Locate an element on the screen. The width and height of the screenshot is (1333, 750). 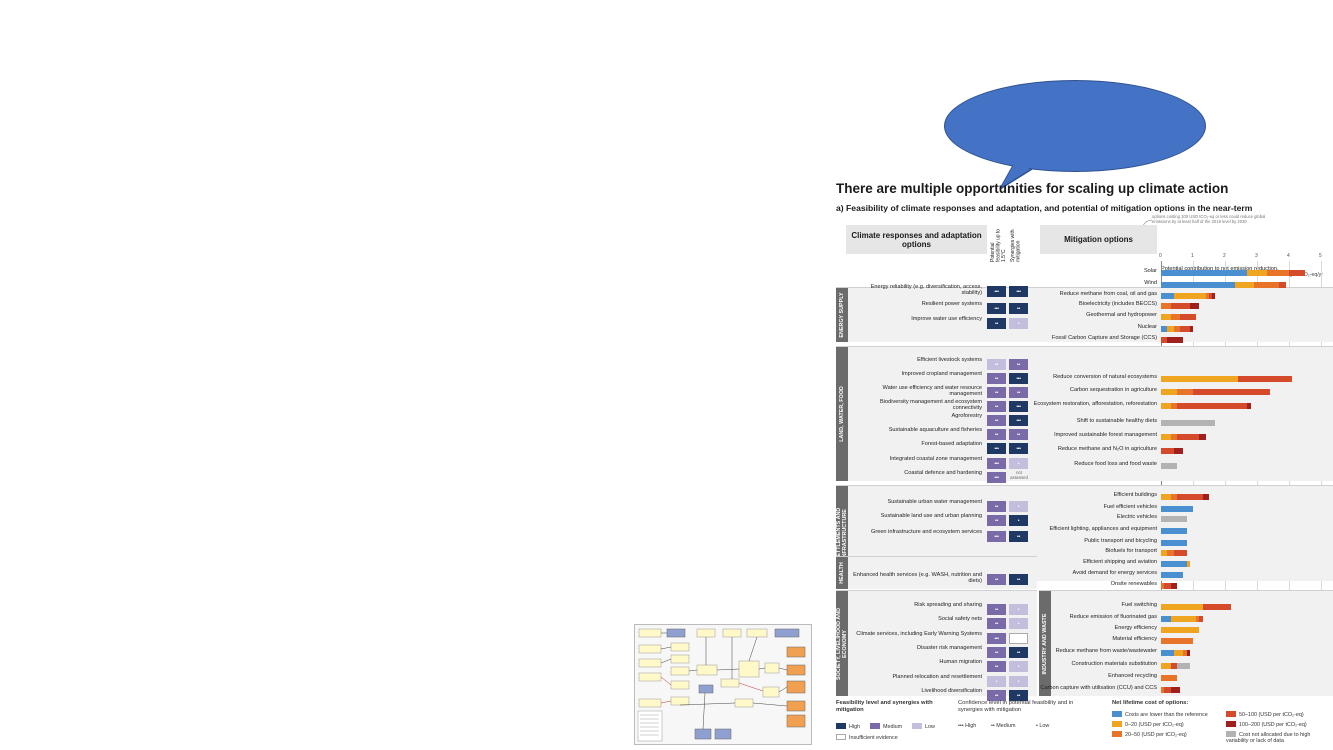
legend-cost-item: Costs are lower than the reference is located at coordinates (1160, 714).